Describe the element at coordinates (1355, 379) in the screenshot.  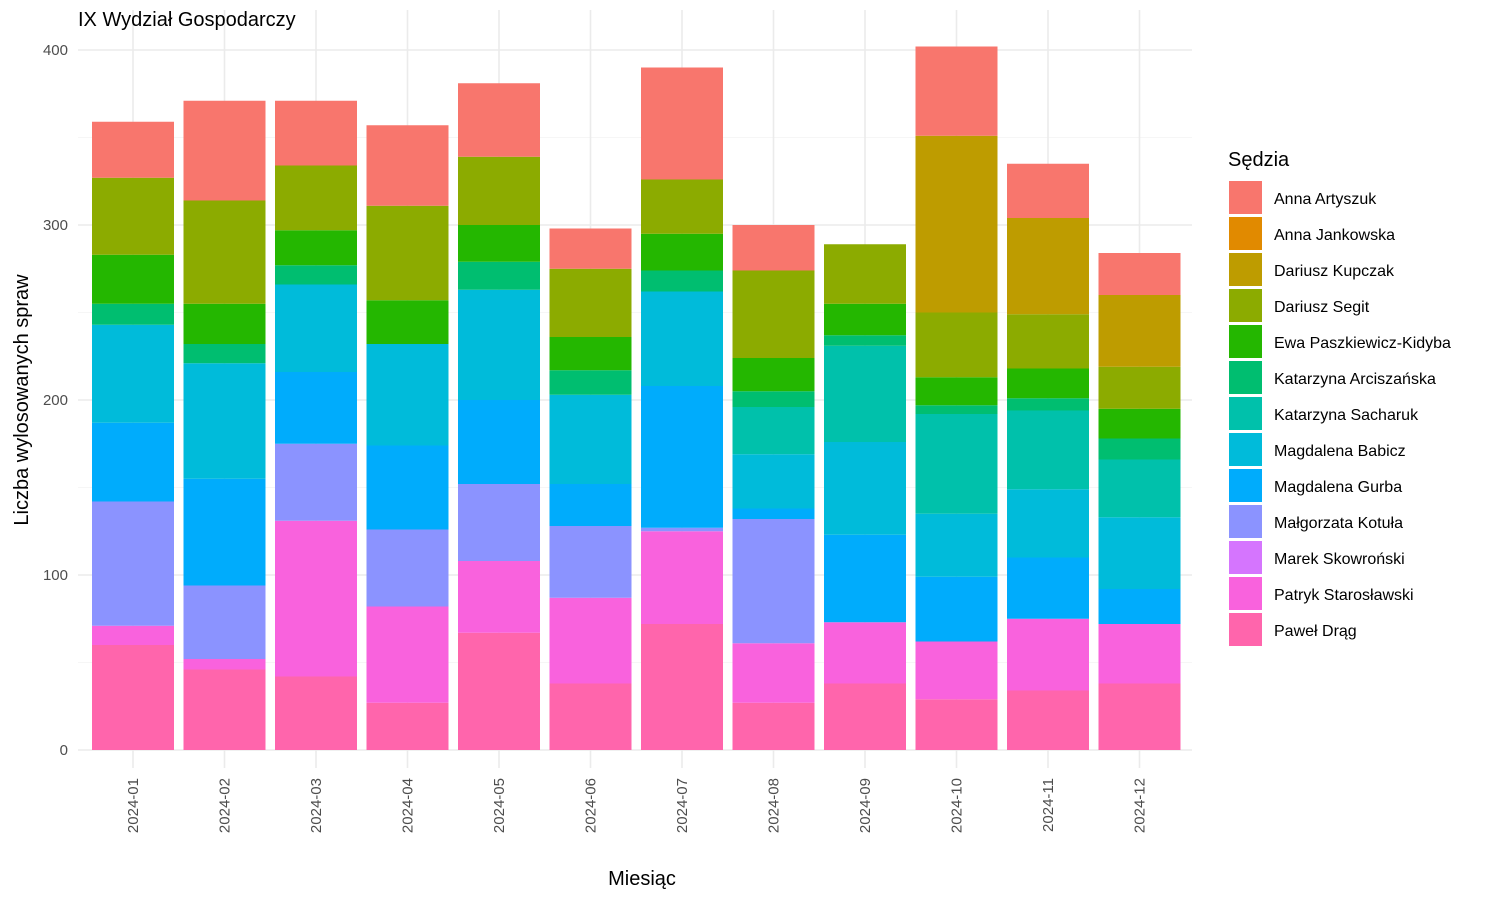
I see `legend-label: Katarzyna Arciszańska` at that location.